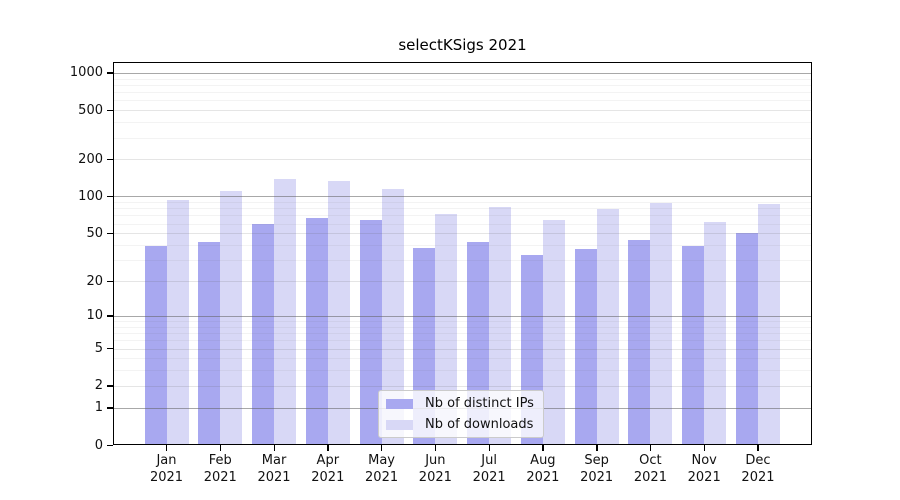 Image resolution: width=900 pixels, height=500 pixels. What do you see at coordinates (704, 448) in the screenshot?
I see `x-tick-nov` at bounding box center [704, 448].